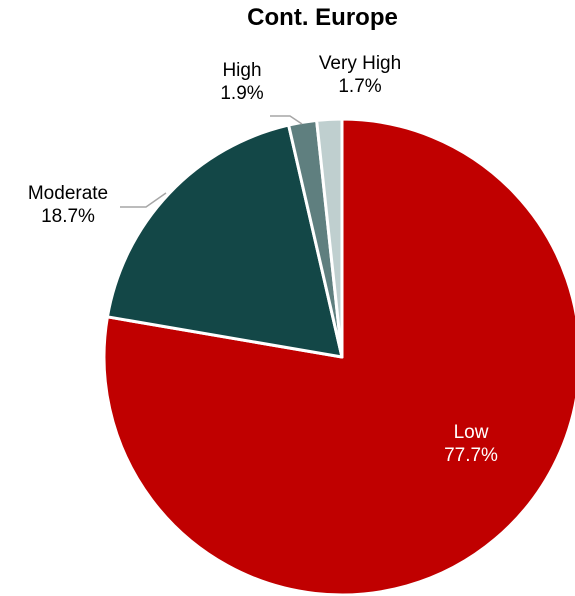 This screenshot has width=575, height=596. What do you see at coordinates (68, 216) in the screenshot?
I see `slice-value-moderate: 18.7%` at bounding box center [68, 216].